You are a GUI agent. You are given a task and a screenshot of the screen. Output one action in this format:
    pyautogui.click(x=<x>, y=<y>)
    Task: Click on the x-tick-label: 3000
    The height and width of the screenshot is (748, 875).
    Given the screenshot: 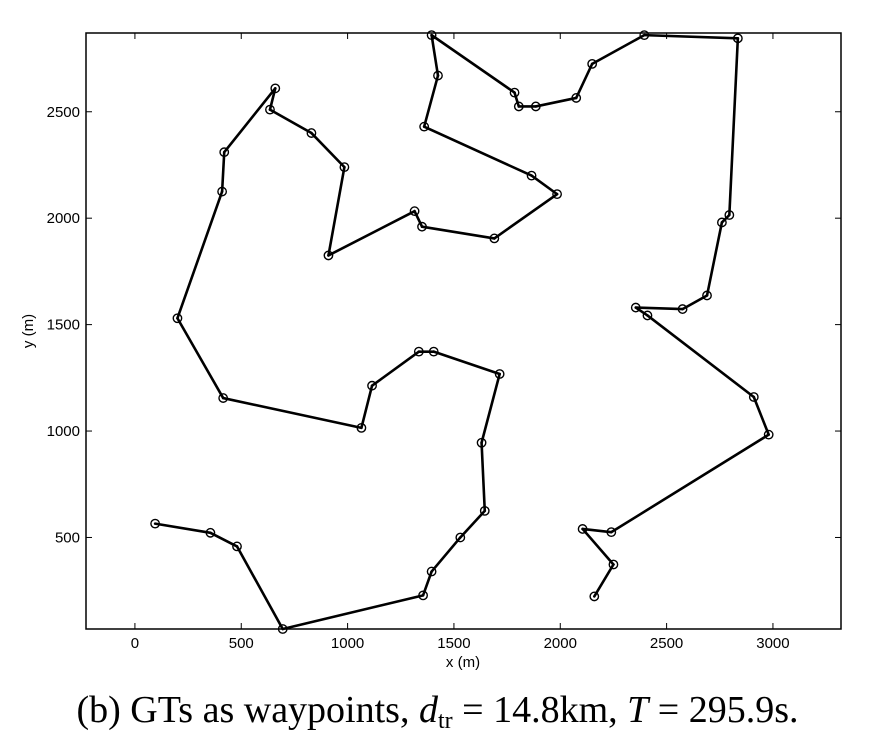 What is the action you would take?
    pyautogui.click(x=772, y=643)
    